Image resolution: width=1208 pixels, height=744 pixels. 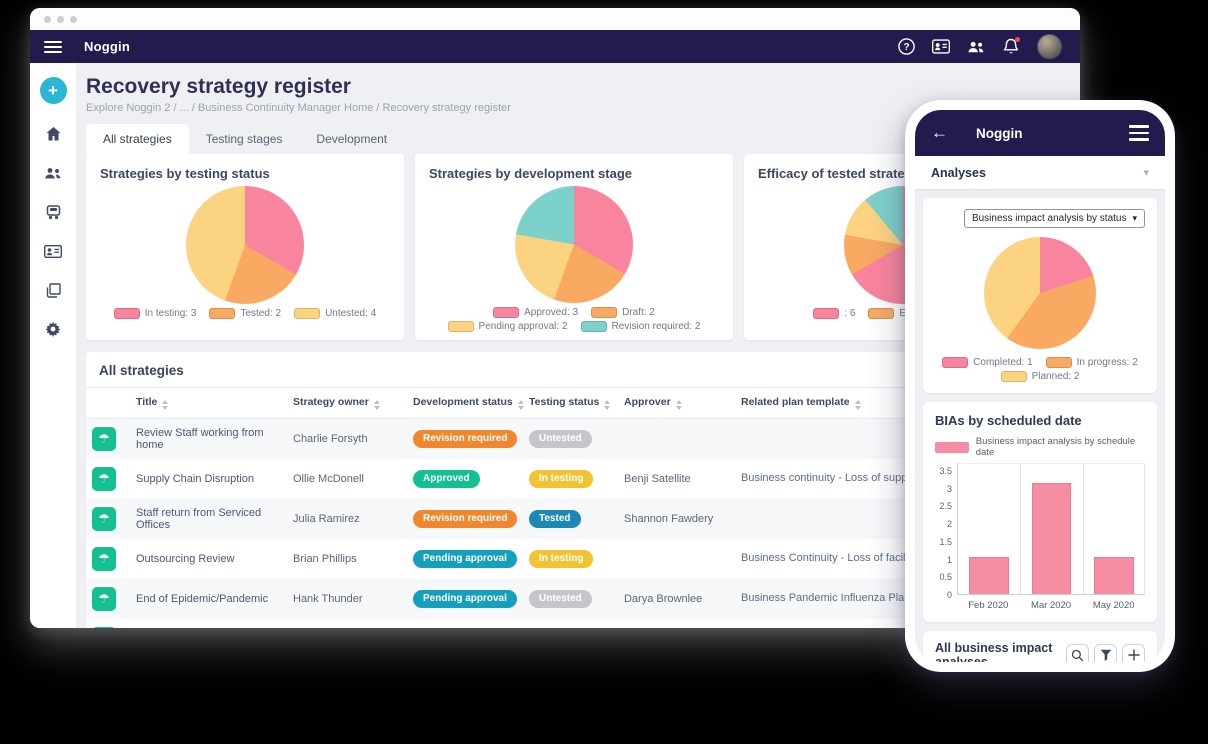 I want to click on bar-mar-2020, so click(x=1051, y=538).